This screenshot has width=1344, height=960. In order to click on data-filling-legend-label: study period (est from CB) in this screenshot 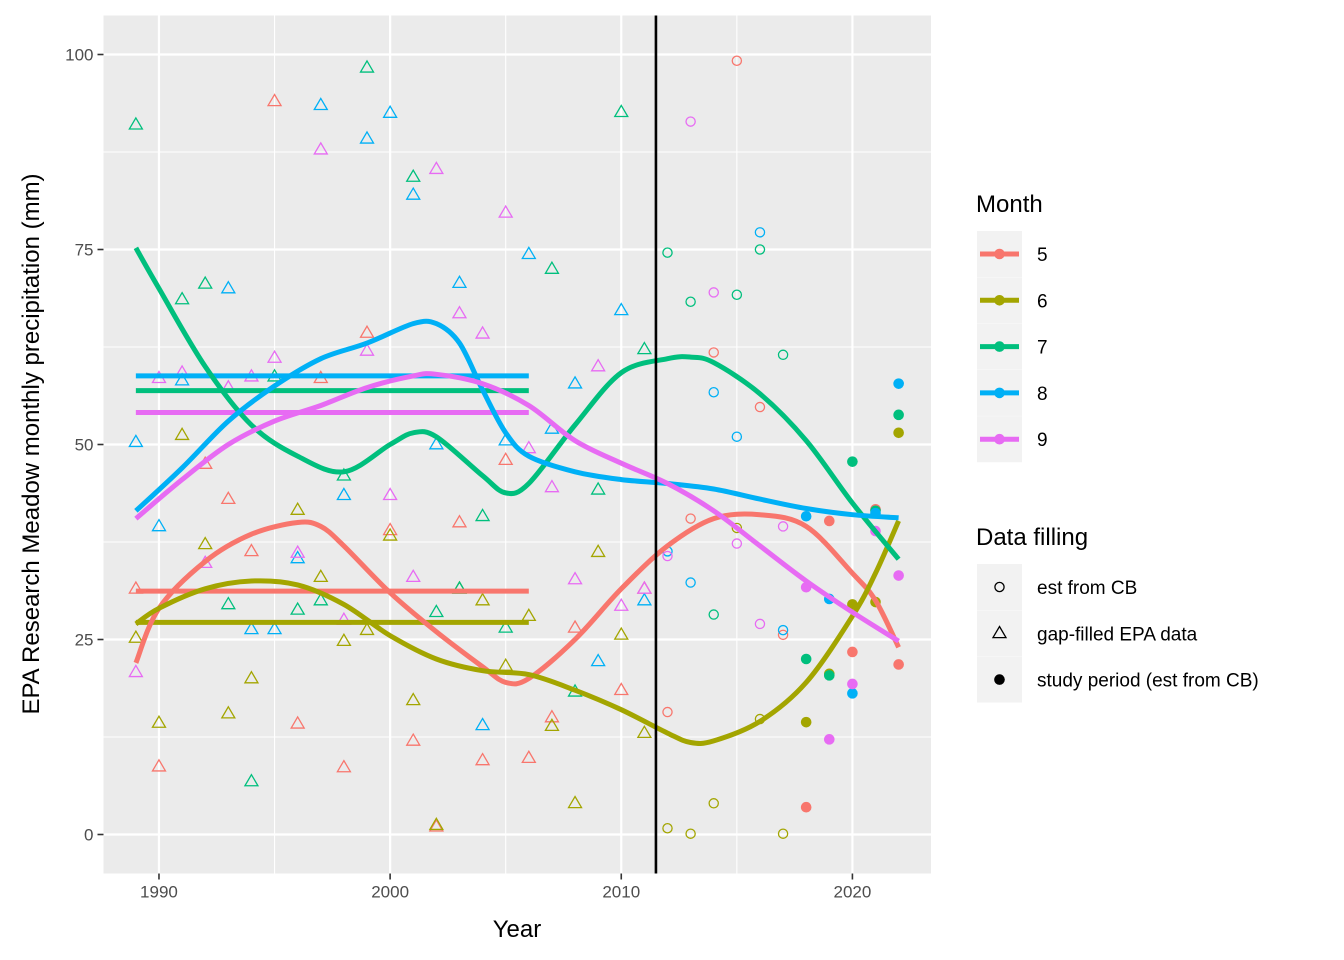, I will do `click(1148, 681)`.